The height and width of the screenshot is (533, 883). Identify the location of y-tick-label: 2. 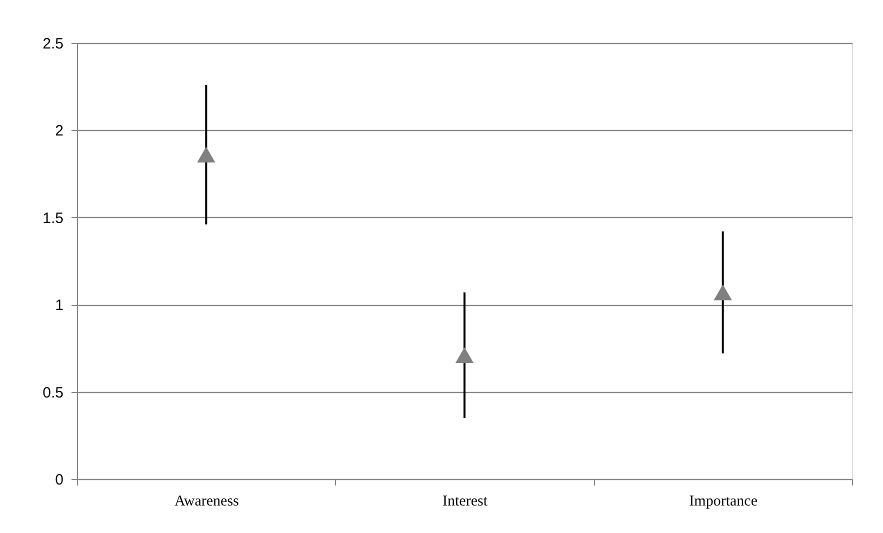
(59, 131).